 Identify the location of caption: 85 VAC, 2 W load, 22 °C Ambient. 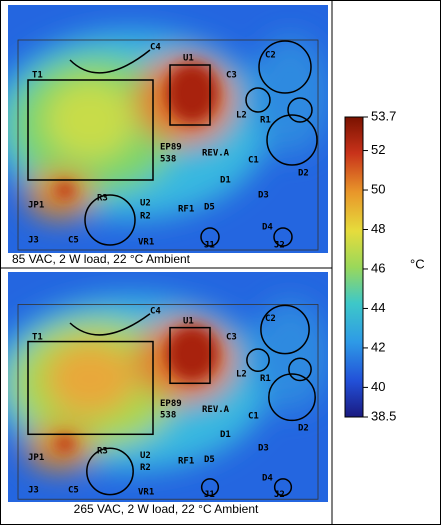
(101, 259).